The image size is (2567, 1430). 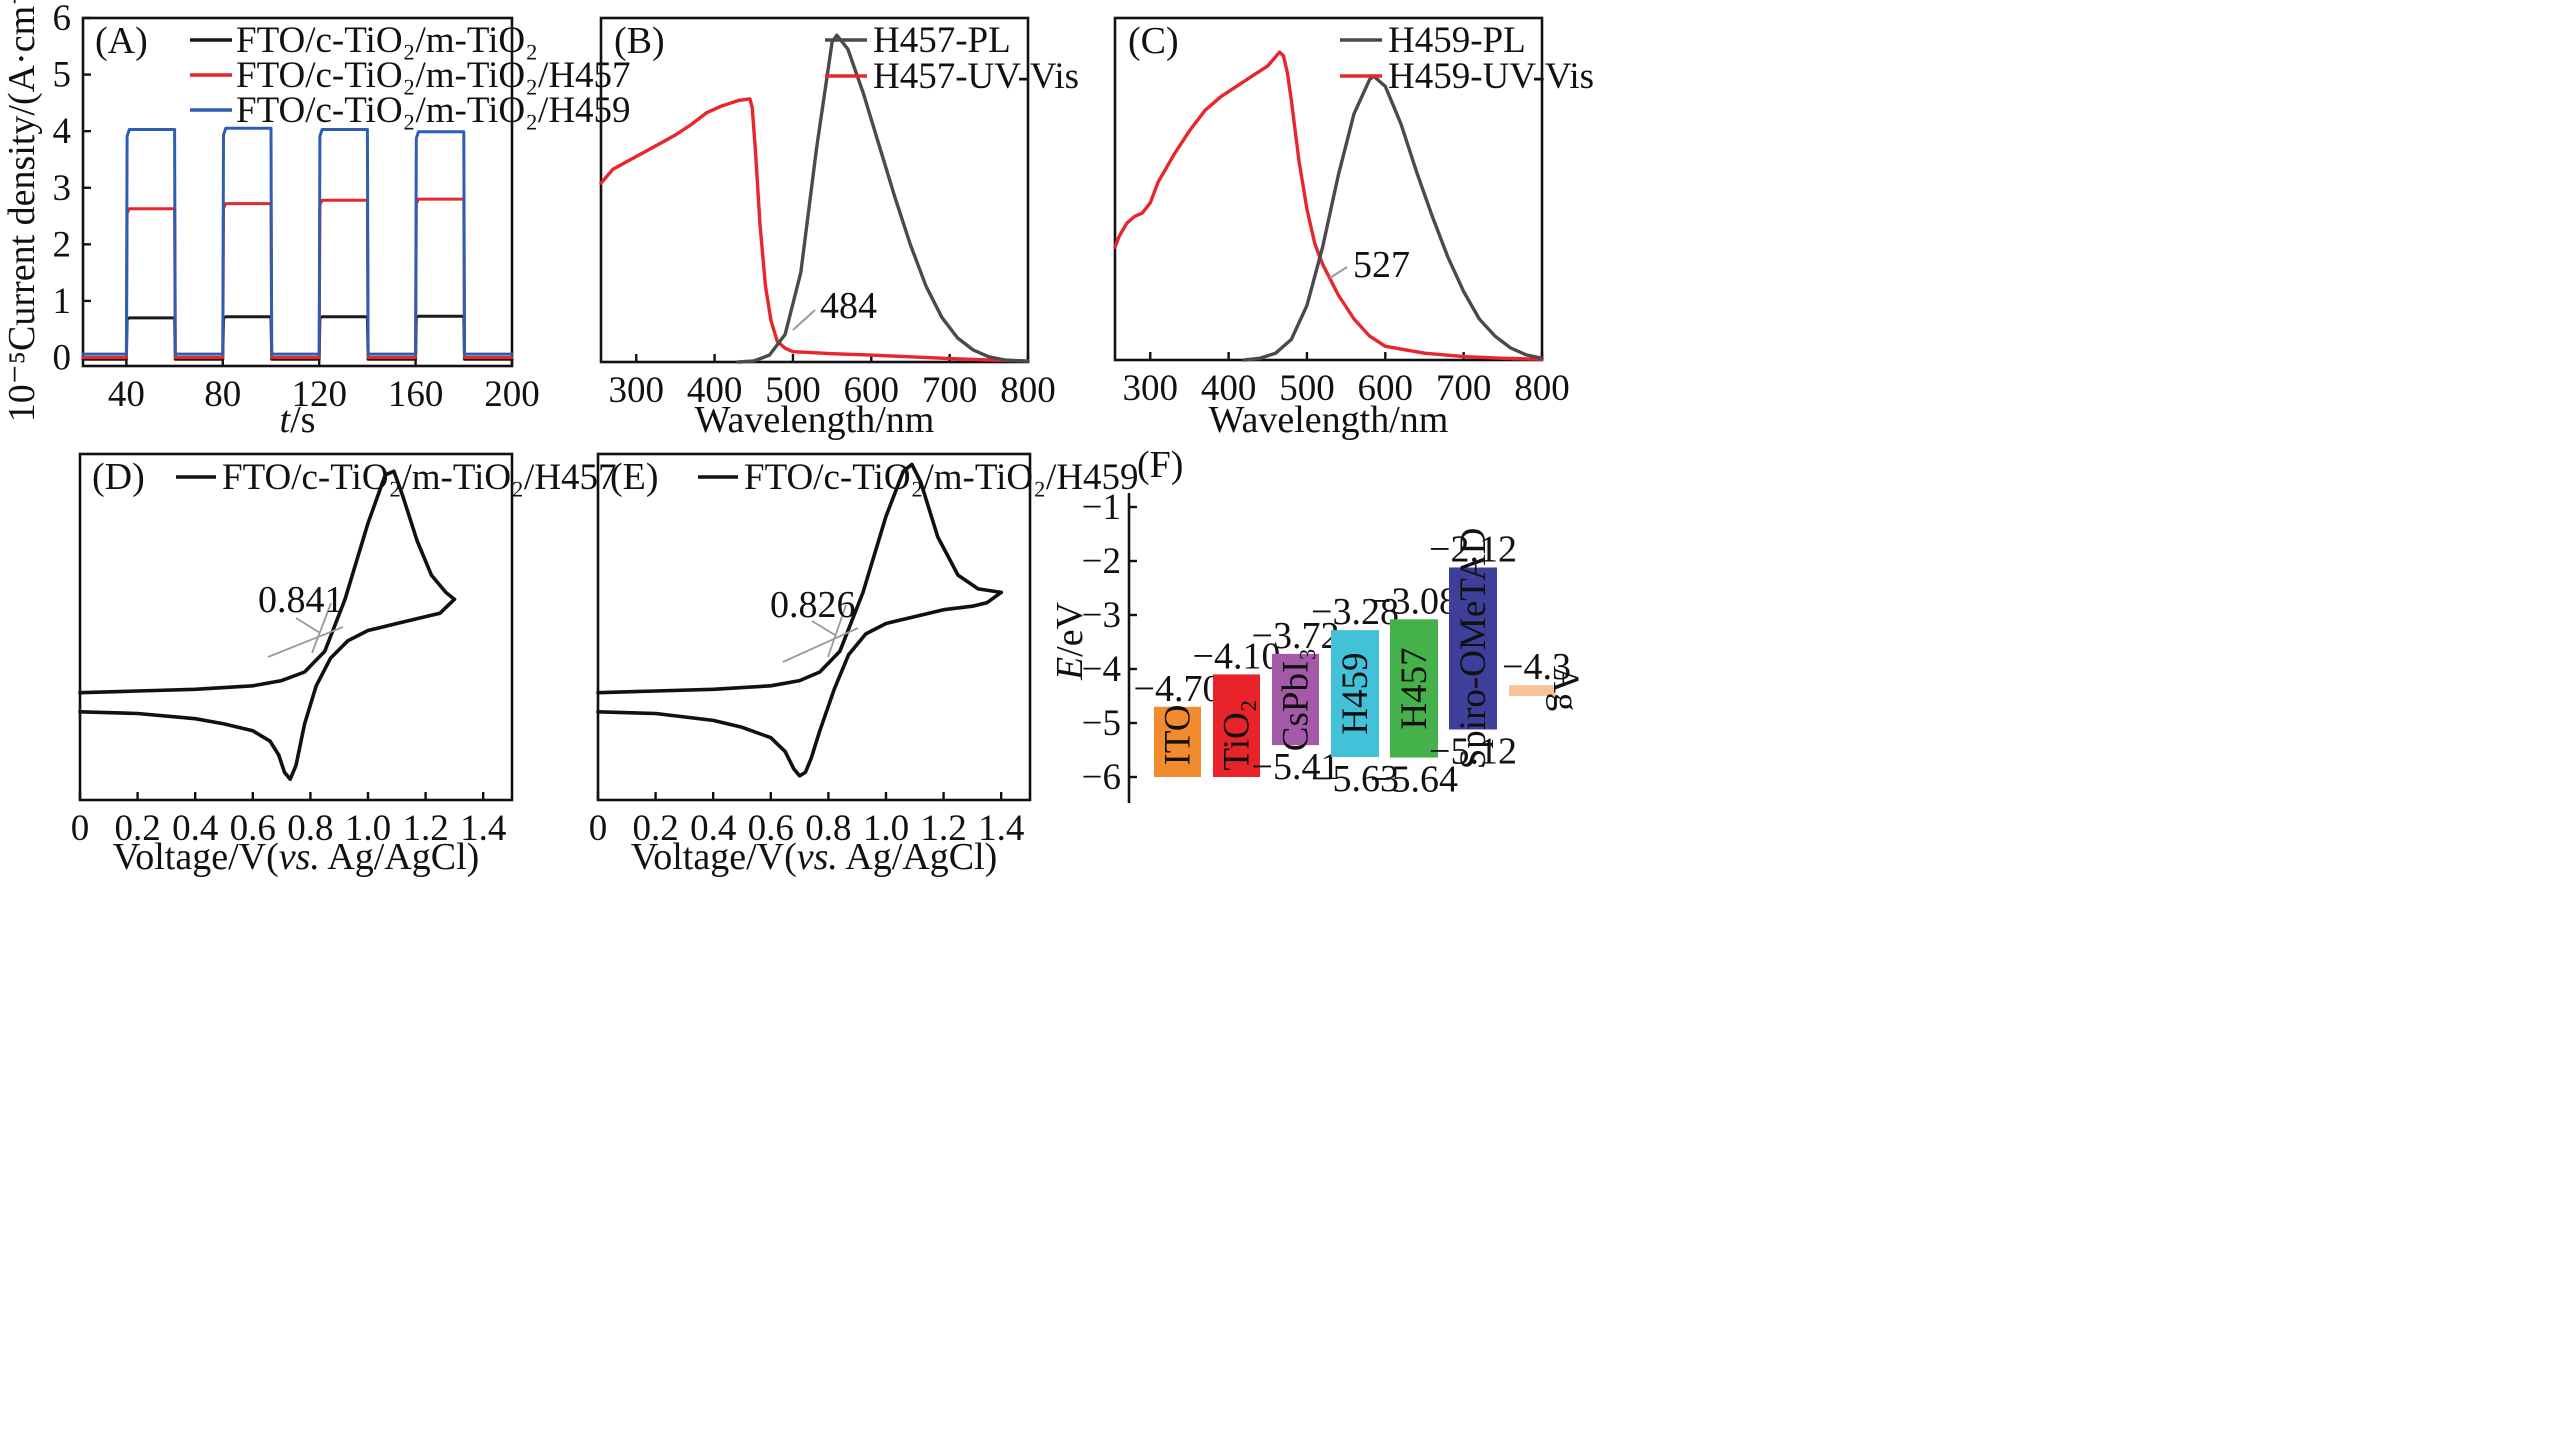 I want to click on x-axis-label-var: t, so click(x=286, y=420).